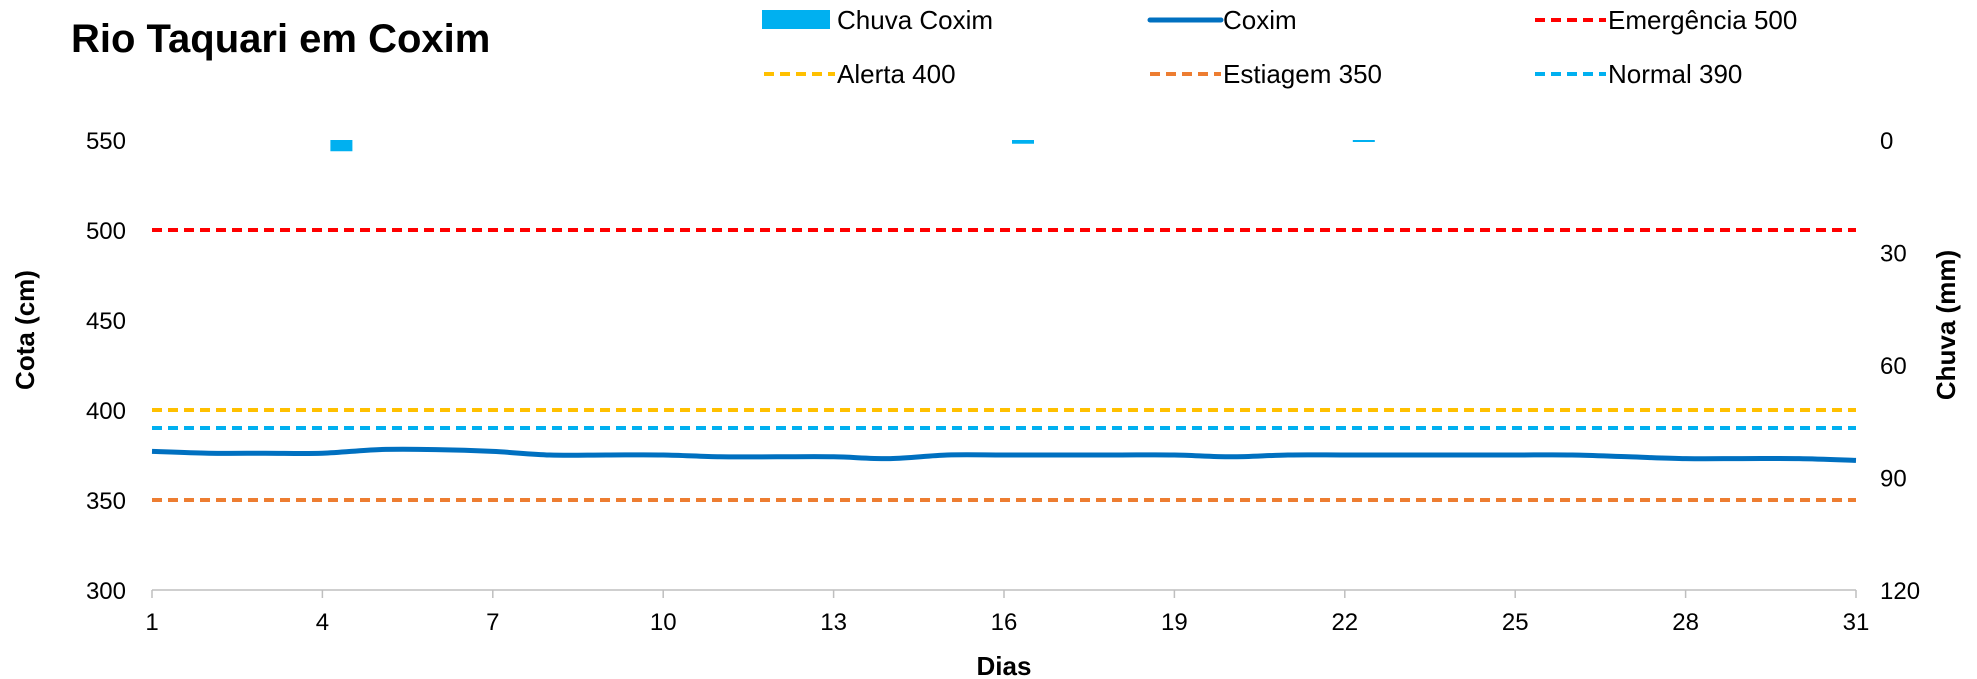 The height and width of the screenshot is (679, 1977). Describe the element at coordinates (106, 411) in the screenshot. I see `y-tick-label-left: 400` at that location.